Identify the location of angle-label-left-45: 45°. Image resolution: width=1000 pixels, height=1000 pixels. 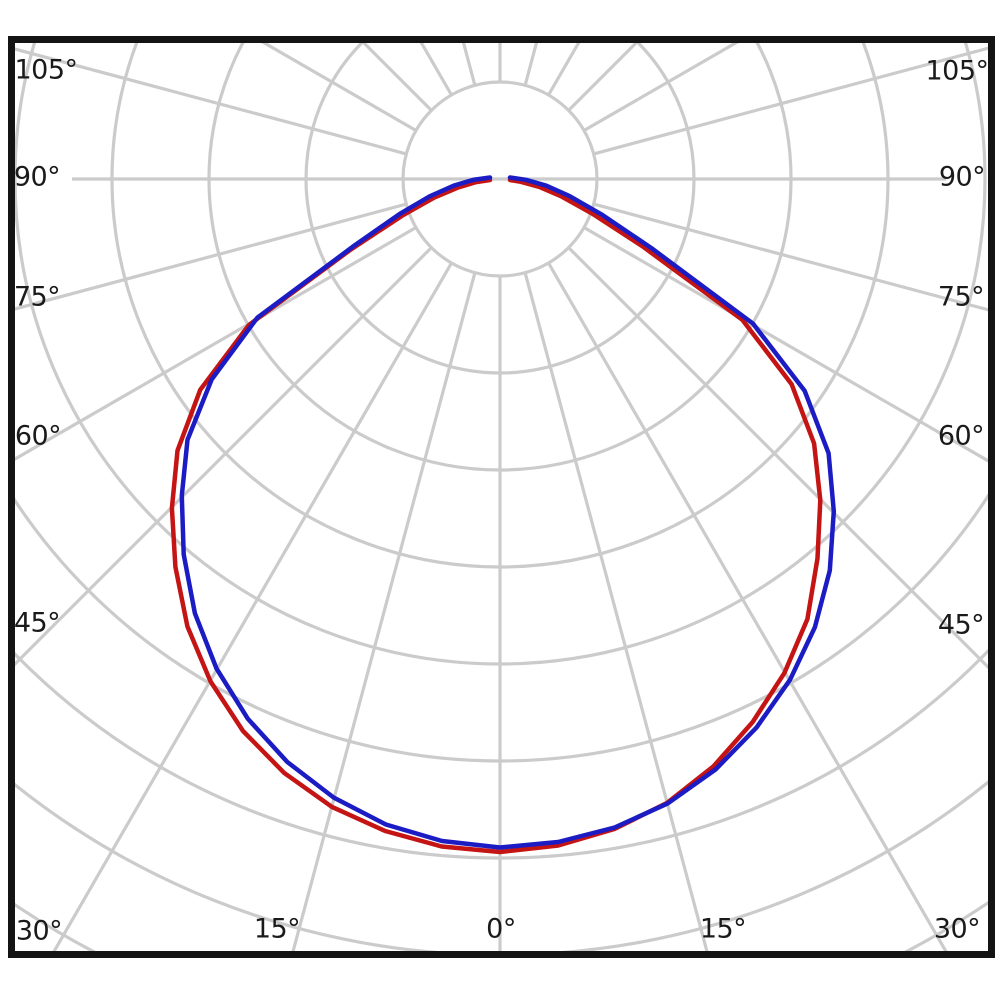
(37, 623).